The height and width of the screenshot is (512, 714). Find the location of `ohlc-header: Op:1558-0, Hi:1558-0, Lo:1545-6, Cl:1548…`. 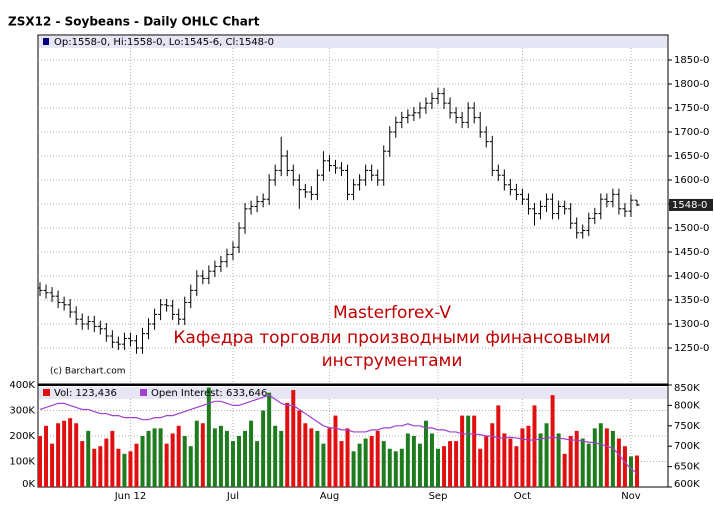

ohlc-header: Op:1558-0, Hi:1558-0, Lo:1545-6, Cl:1548… is located at coordinates (164, 42).